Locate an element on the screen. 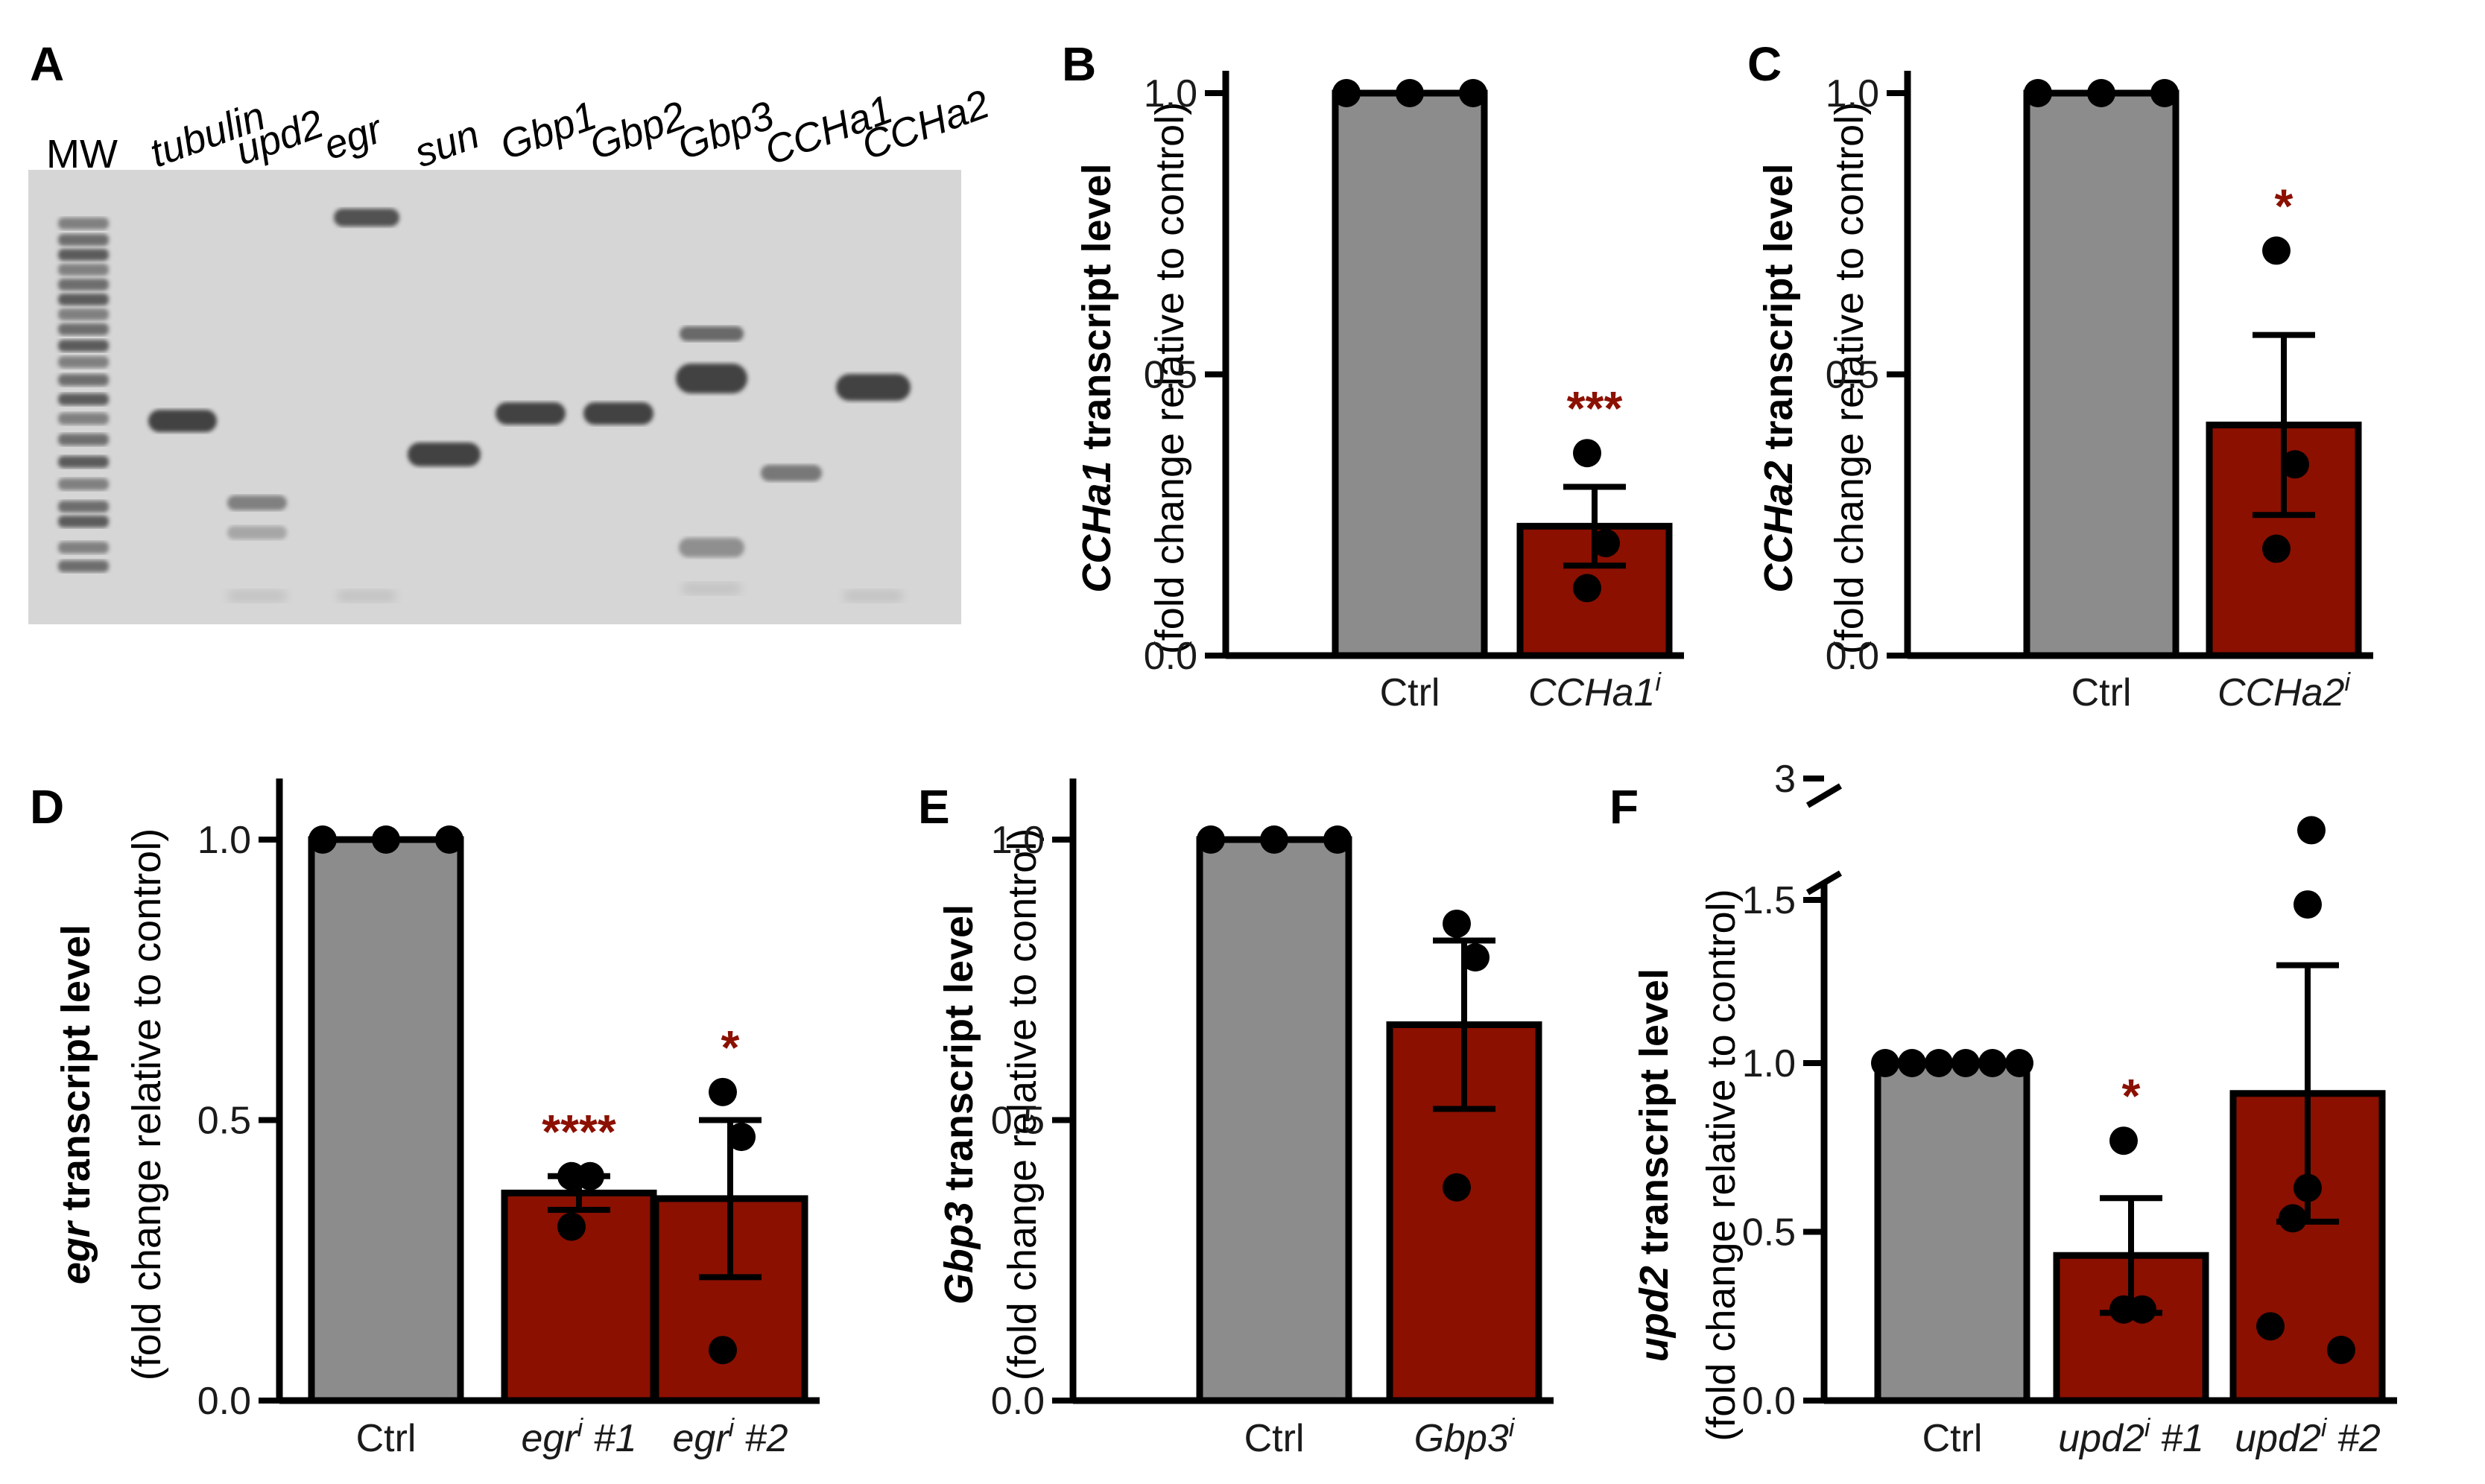 The height and width of the screenshot is (1484, 2485). x-category-name: CCHa2 is located at coordinates (2281, 693).